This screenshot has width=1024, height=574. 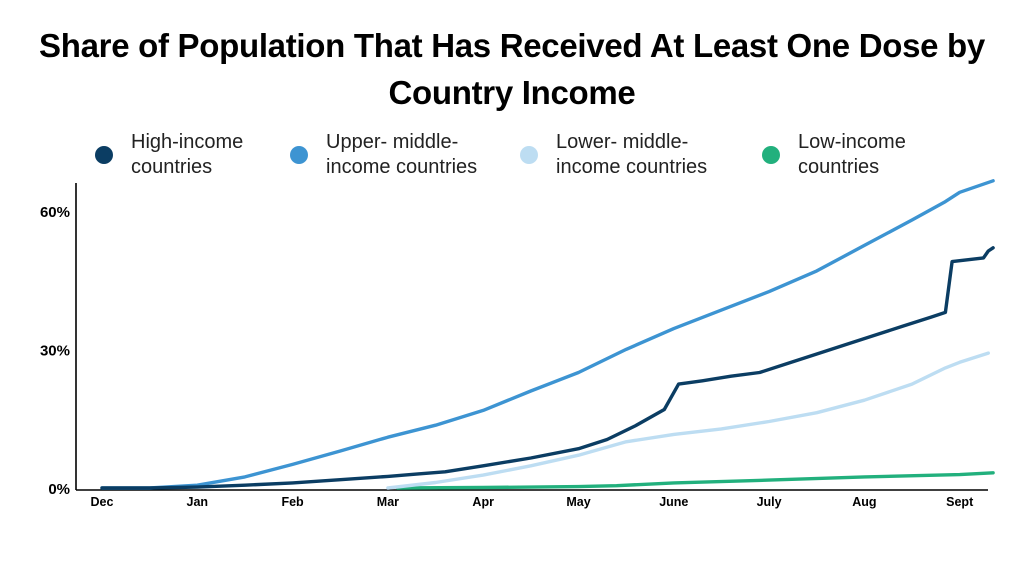 I want to click on legend-item-low-income: Low-income countries, so click(x=842, y=155).